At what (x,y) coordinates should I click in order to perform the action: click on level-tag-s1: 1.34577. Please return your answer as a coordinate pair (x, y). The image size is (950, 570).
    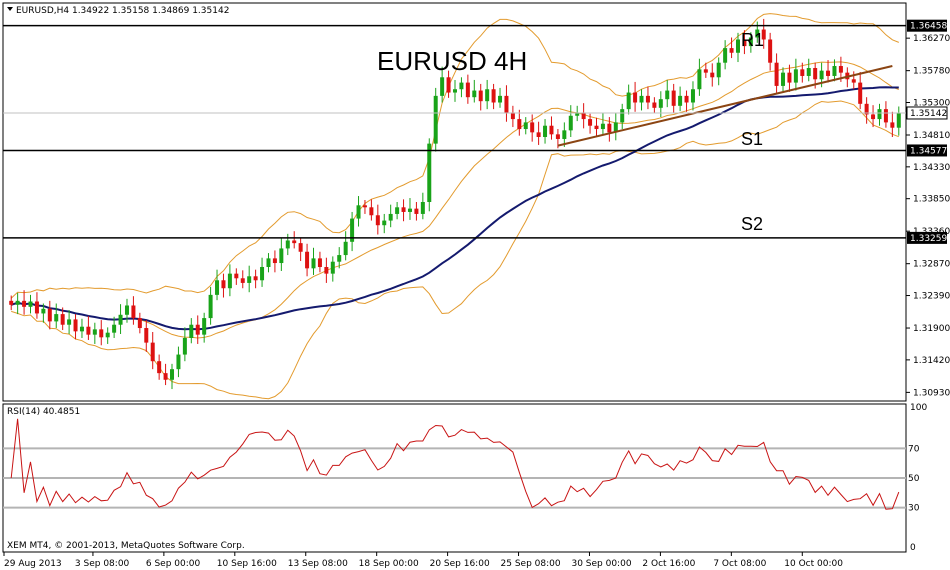
    Looking at the image, I should click on (928, 151).